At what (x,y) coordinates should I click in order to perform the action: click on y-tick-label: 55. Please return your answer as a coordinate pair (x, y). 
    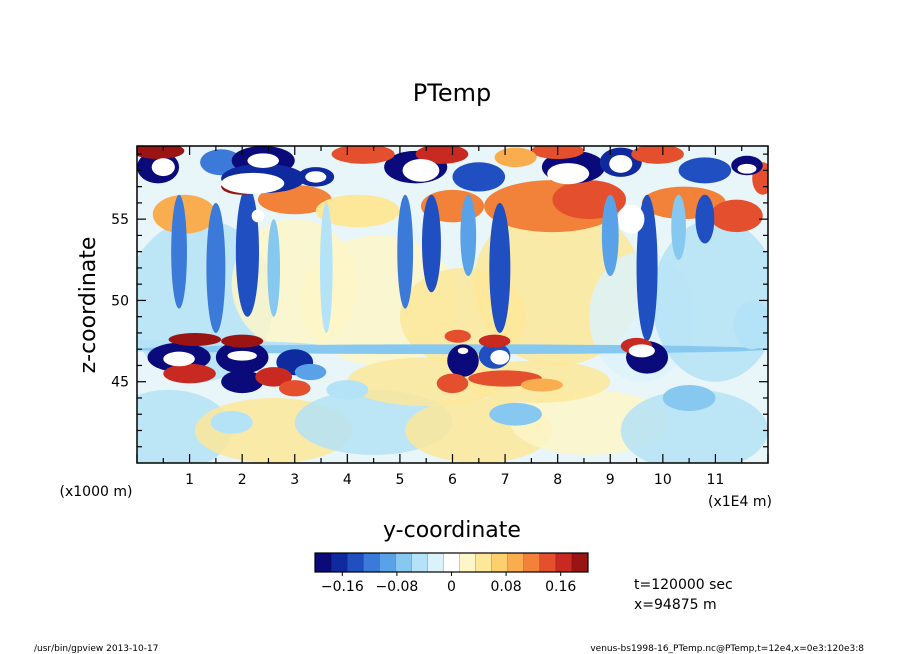
    Looking at the image, I should click on (120, 220).